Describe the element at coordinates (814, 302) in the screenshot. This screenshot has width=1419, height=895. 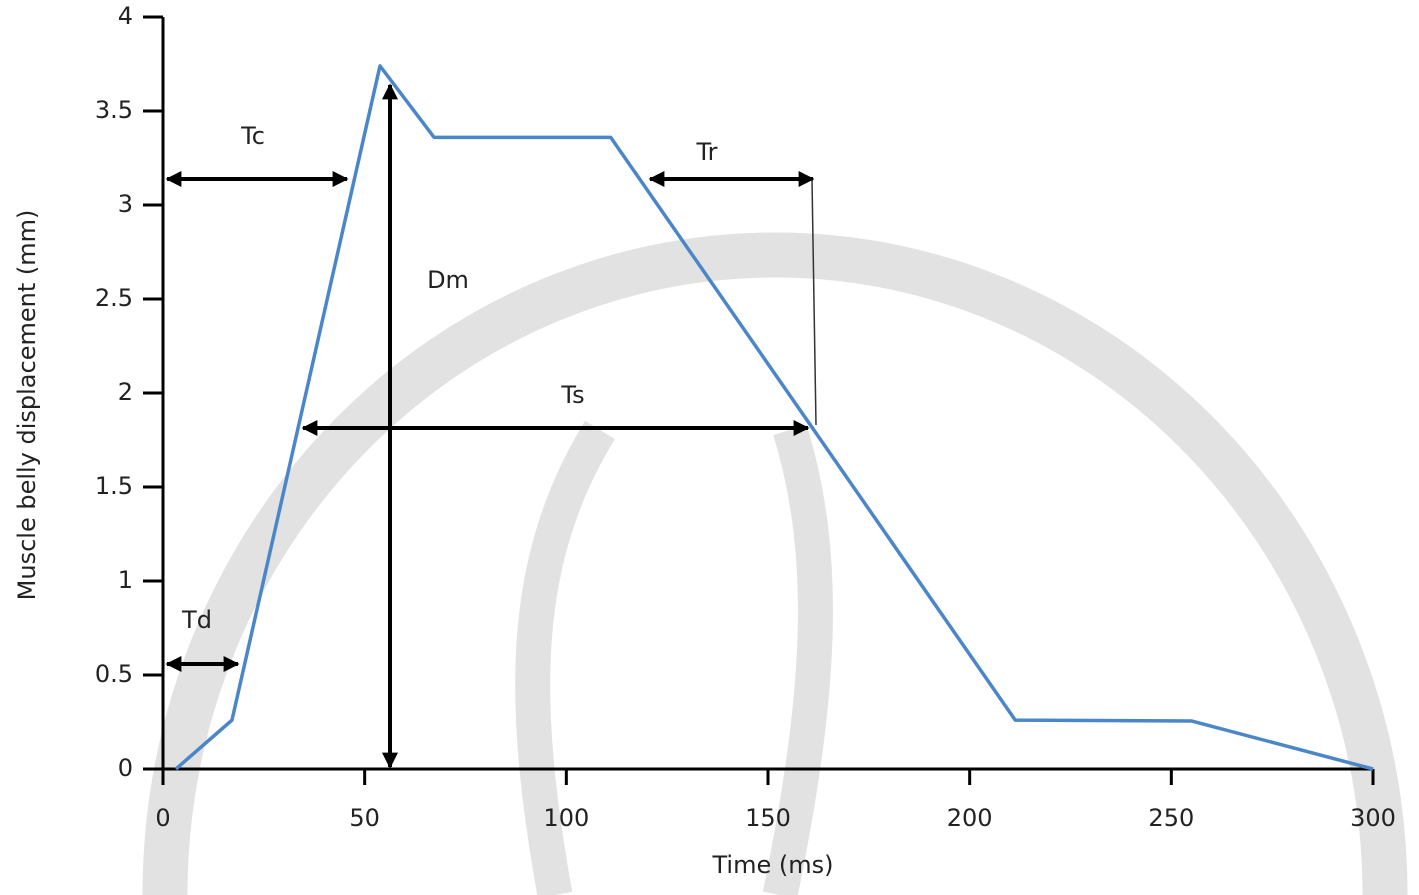
I see `tr-guide` at that location.